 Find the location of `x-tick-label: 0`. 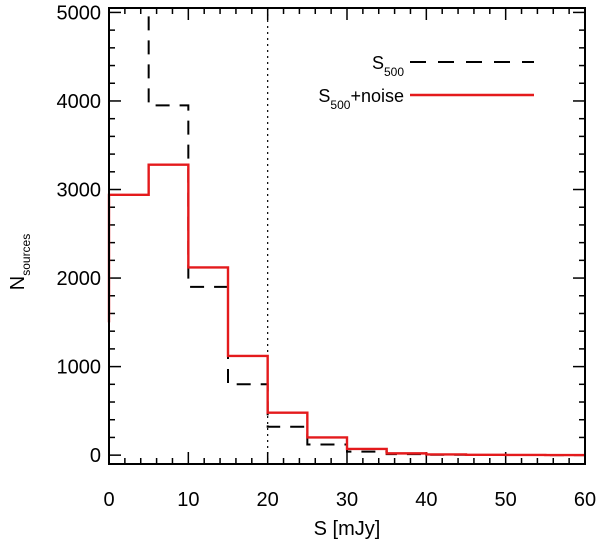

x-tick-label: 0 is located at coordinates (108, 500).